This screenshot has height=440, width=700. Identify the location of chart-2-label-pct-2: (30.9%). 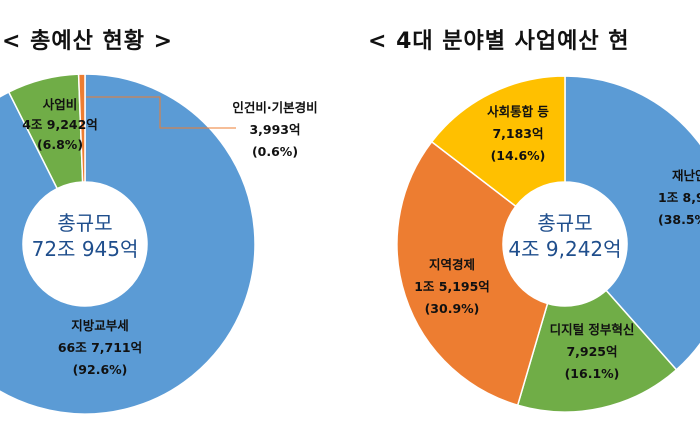
(452, 308).